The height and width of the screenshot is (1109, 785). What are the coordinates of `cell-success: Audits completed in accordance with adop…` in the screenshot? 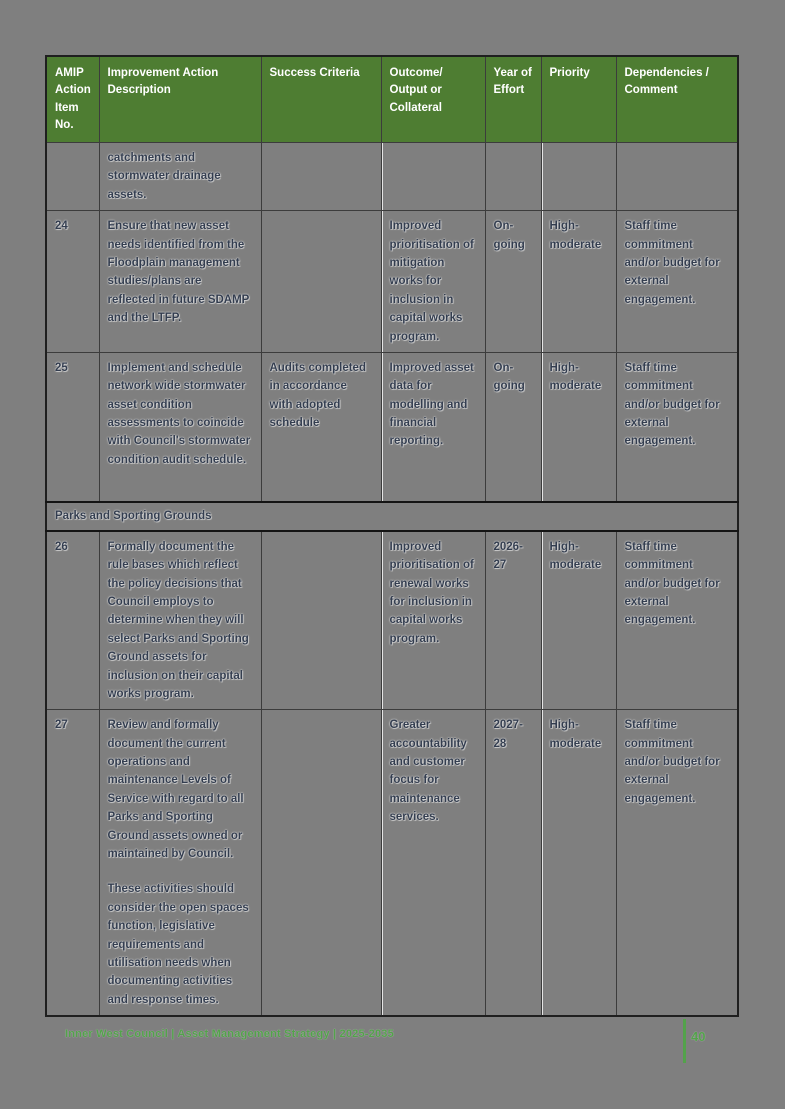 It's located at (321, 427).